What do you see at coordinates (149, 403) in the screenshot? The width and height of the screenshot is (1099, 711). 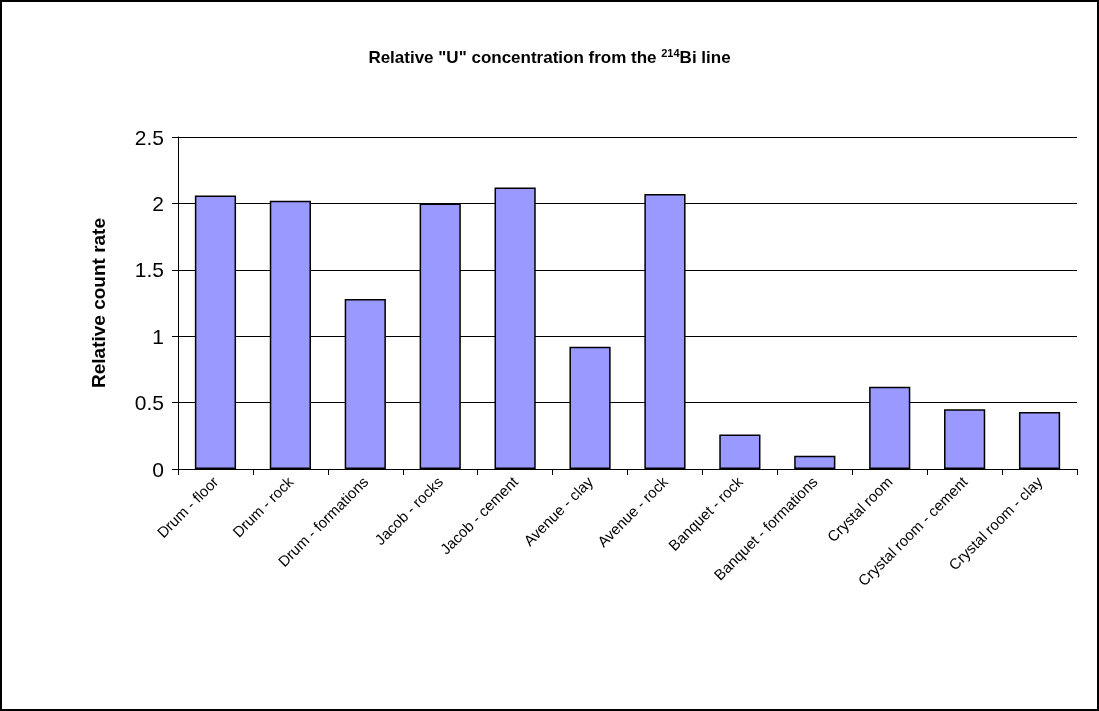 I see `y-tick-label: 0.5` at bounding box center [149, 403].